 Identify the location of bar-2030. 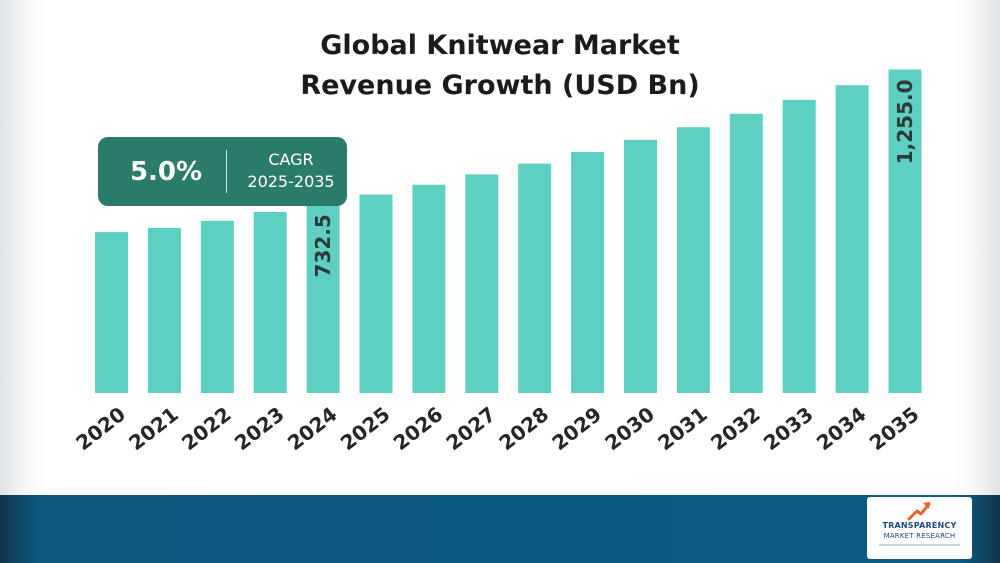
(640, 266).